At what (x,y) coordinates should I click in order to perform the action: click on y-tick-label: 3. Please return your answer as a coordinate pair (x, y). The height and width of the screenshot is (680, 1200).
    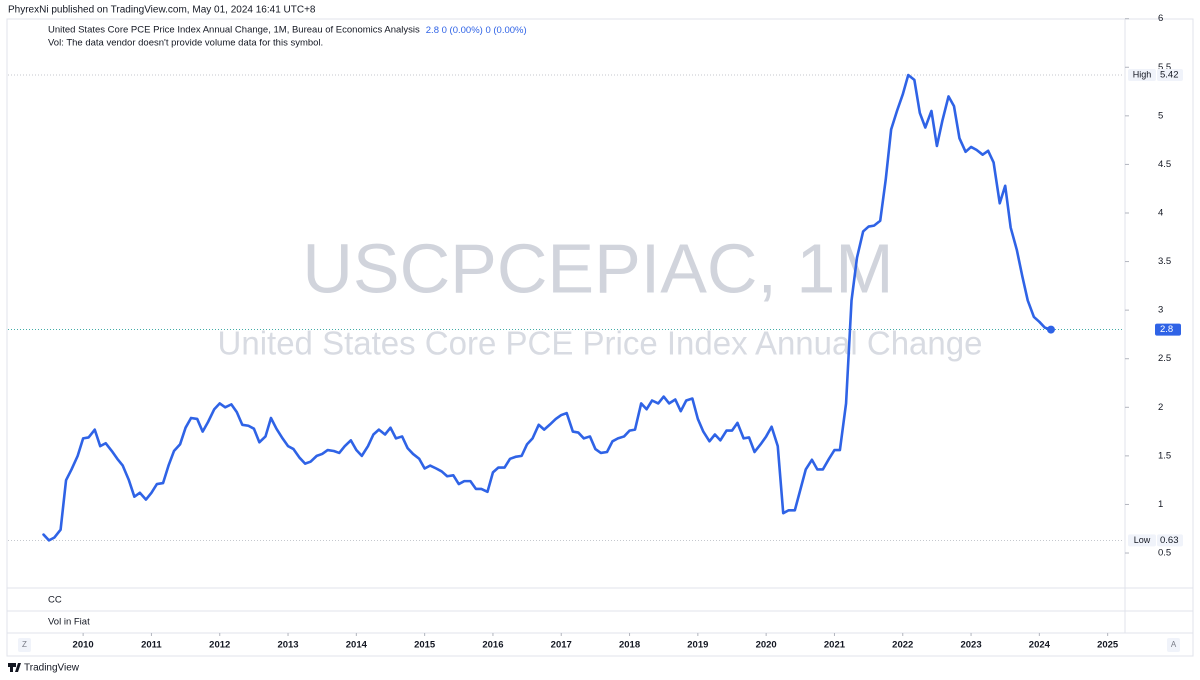
    Looking at the image, I should click on (1160, 310).